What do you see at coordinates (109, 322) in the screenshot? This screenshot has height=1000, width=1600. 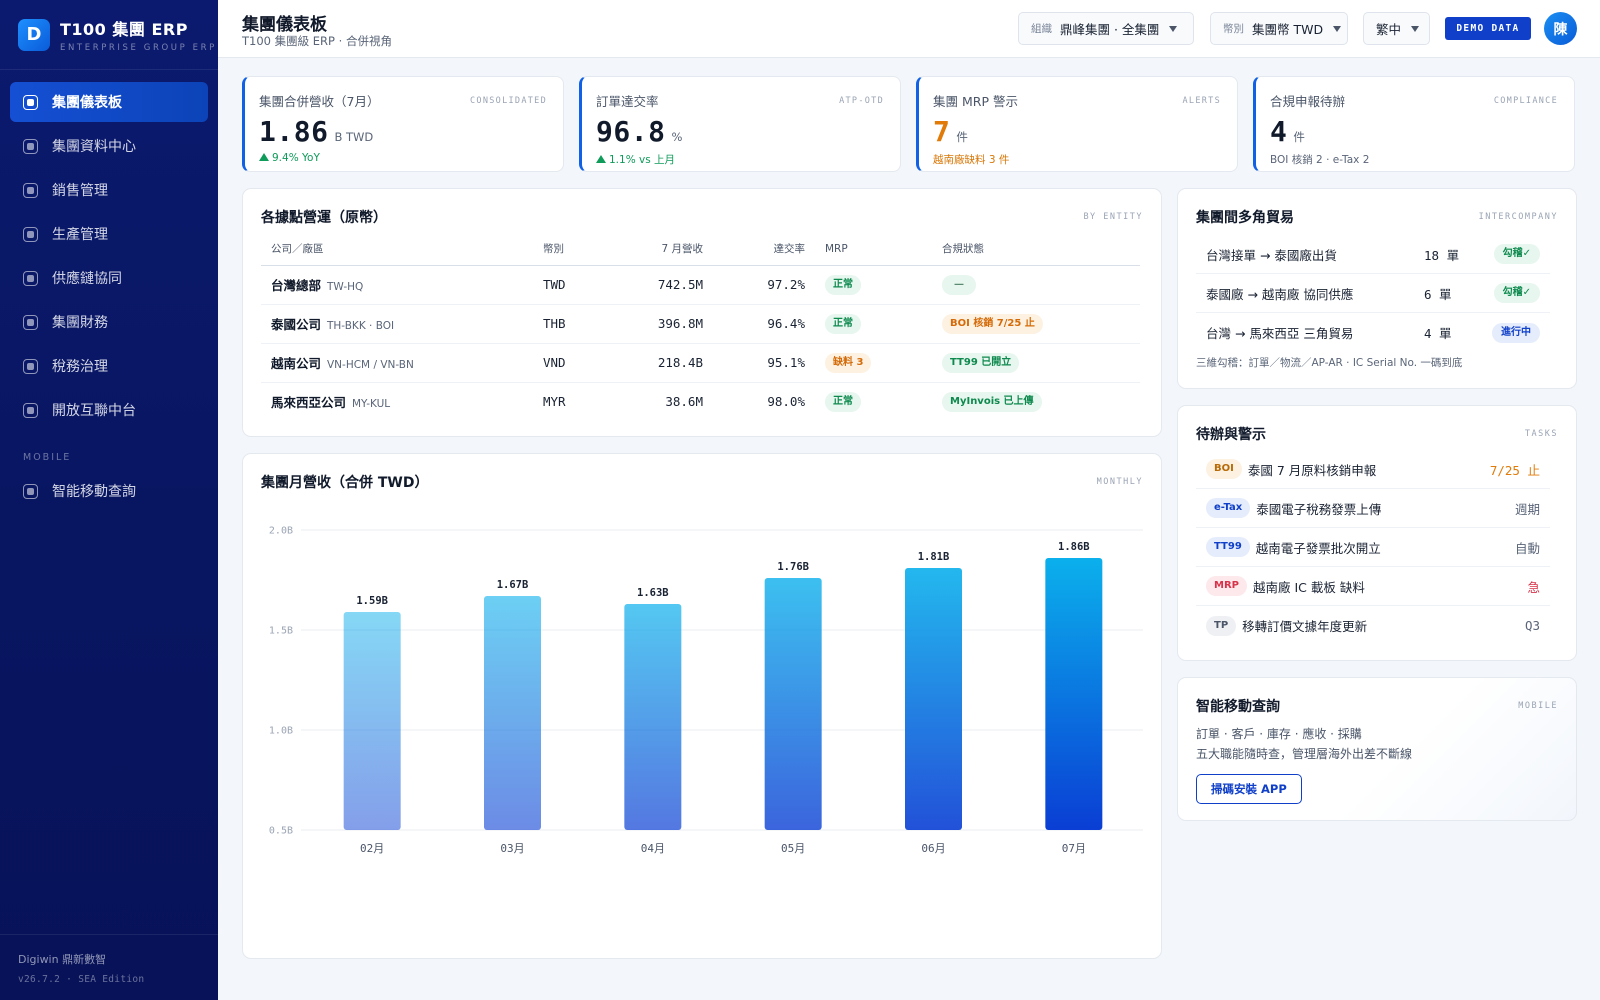 I see `sidebar-item-finance: 集團財務` at bounding box center [109, 322].